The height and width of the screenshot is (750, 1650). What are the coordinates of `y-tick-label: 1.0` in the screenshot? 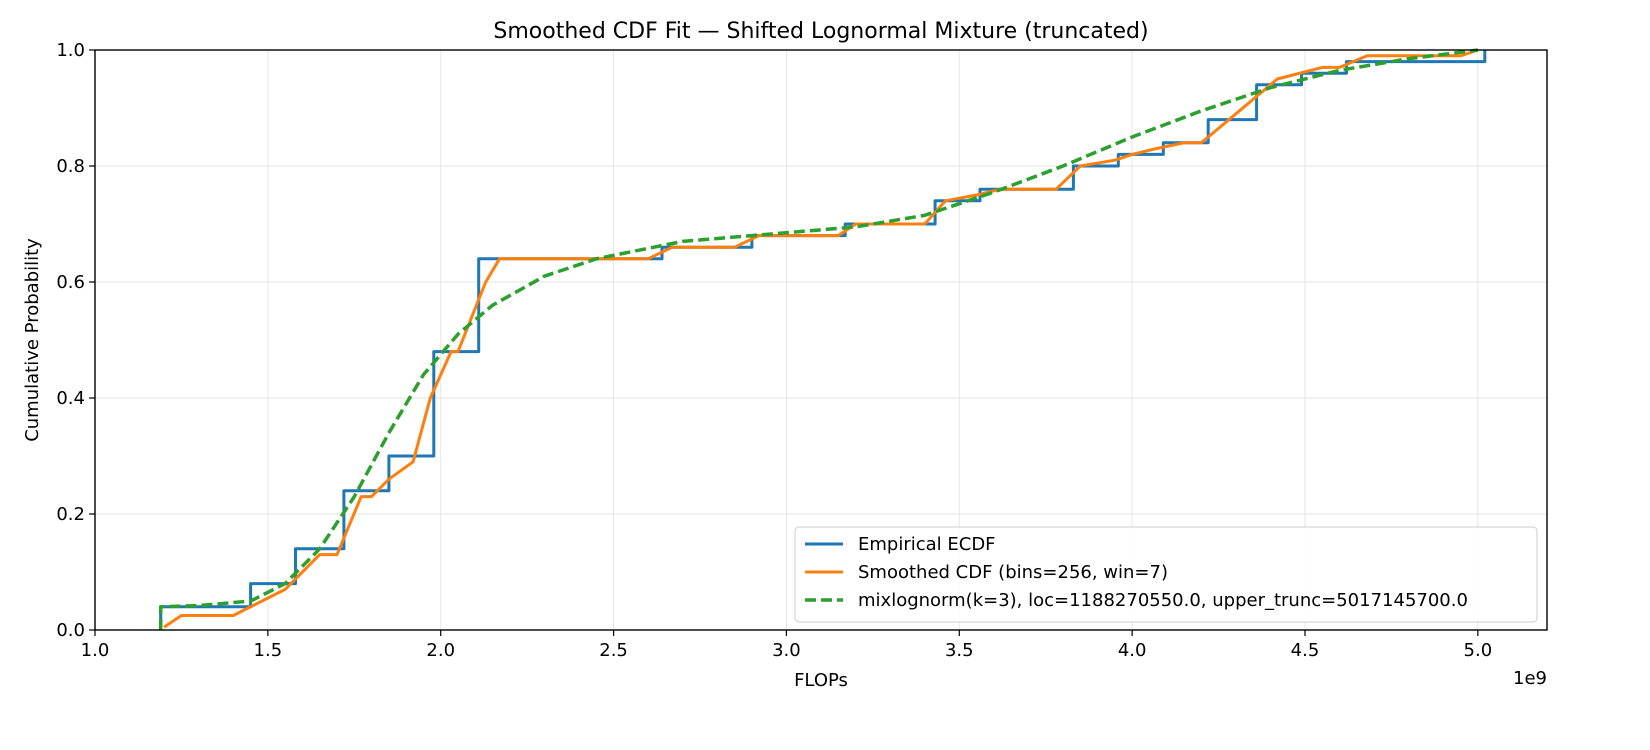 It's located at (70, 50).